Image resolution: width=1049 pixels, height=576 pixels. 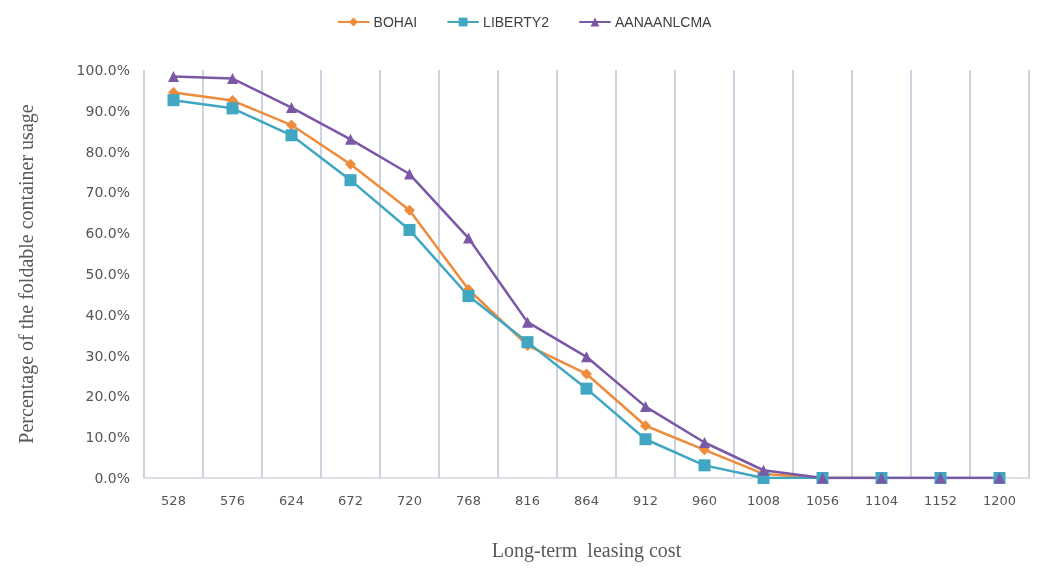 What do you see at coordinates (112, 478) in the screenshot?
I see `y-tick-label: 0.0%` at bounding box center [112, 478].